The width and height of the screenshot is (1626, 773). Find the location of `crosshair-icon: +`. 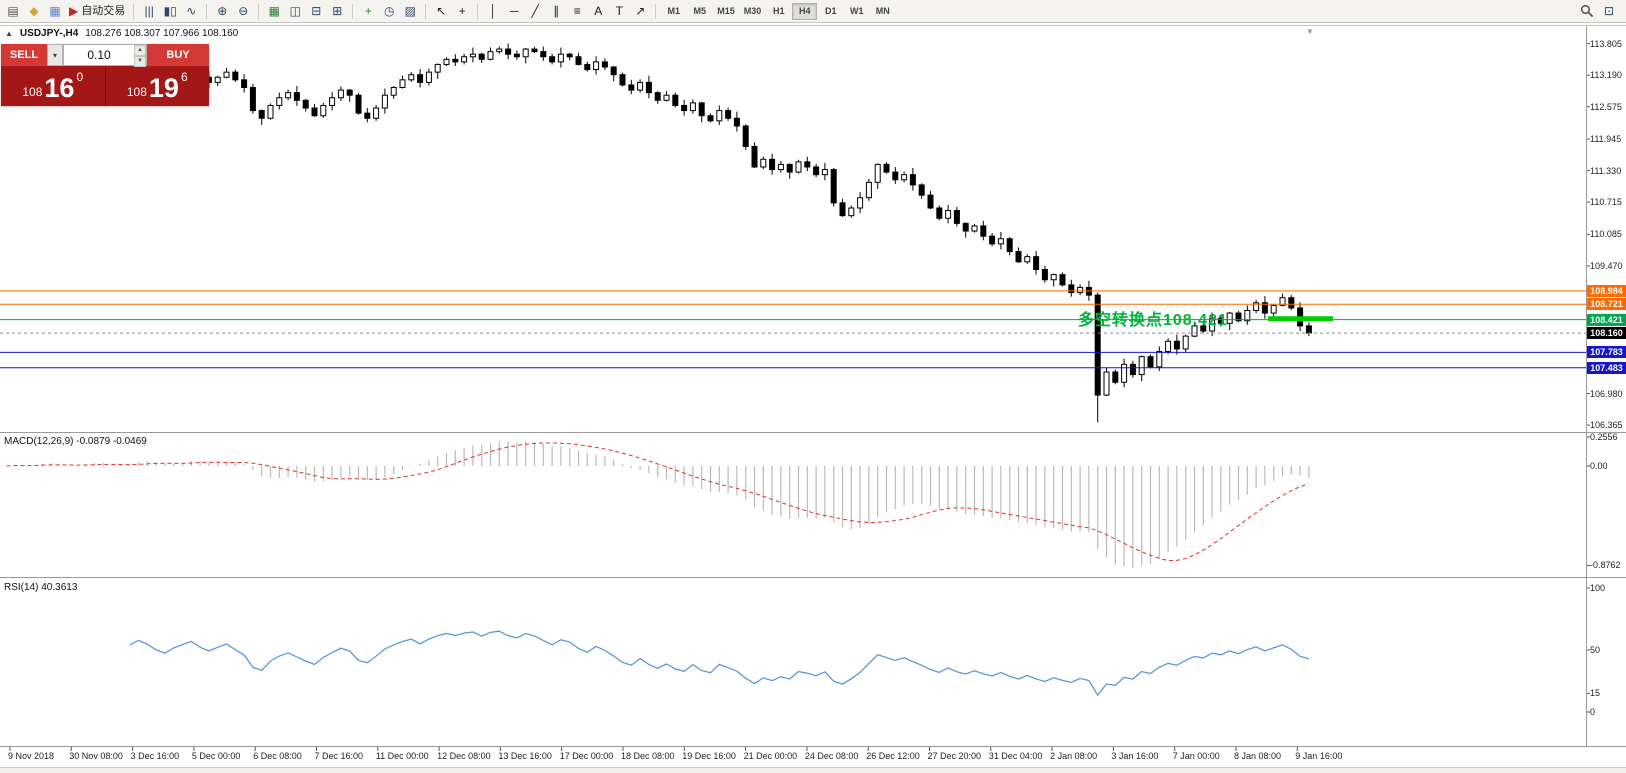

crosshair-icon: + is located at coordinates (462, 11).